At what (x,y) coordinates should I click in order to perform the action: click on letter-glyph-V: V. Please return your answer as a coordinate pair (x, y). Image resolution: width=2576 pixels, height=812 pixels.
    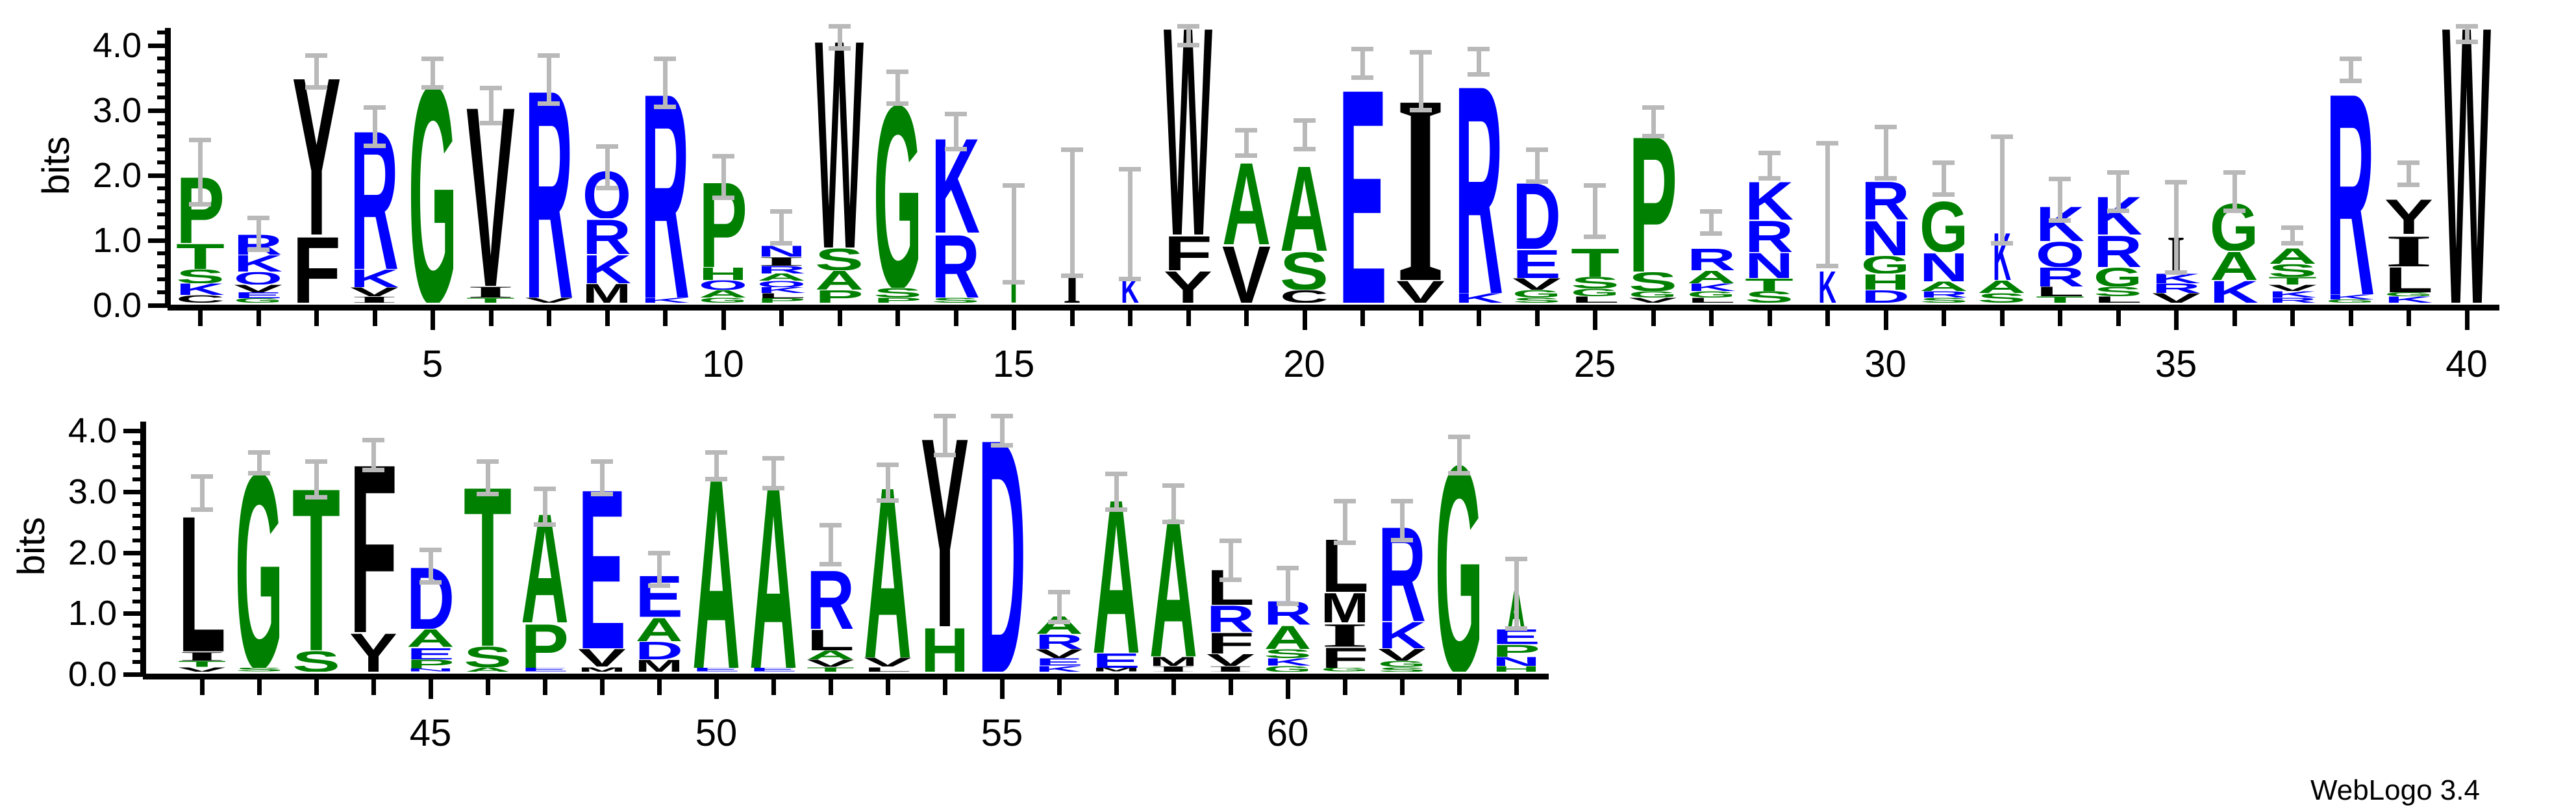
    Looking at the image, I should click on (202, 669).